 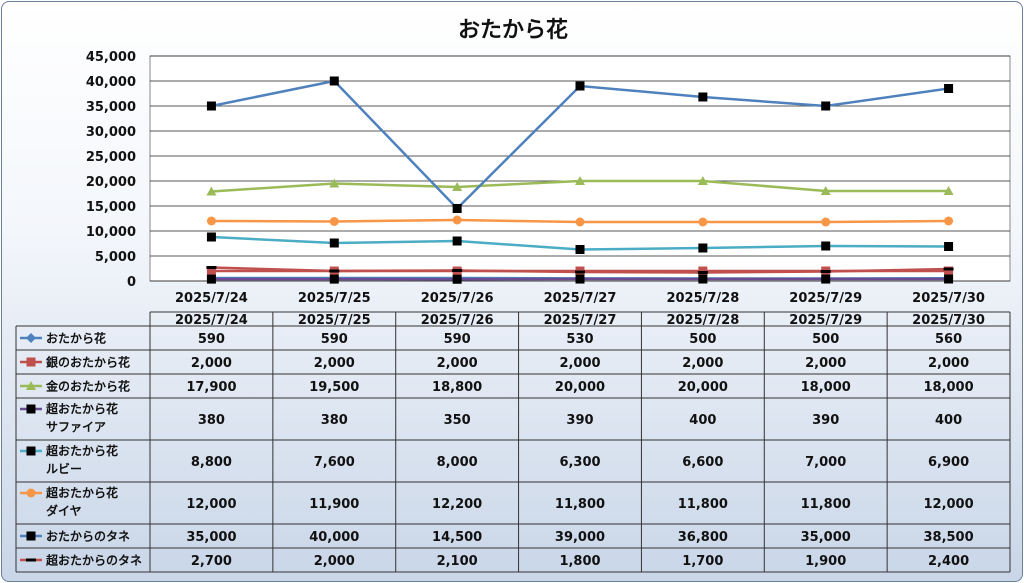 I want to click on series-label: サファイア, so click(x=76, y=427).